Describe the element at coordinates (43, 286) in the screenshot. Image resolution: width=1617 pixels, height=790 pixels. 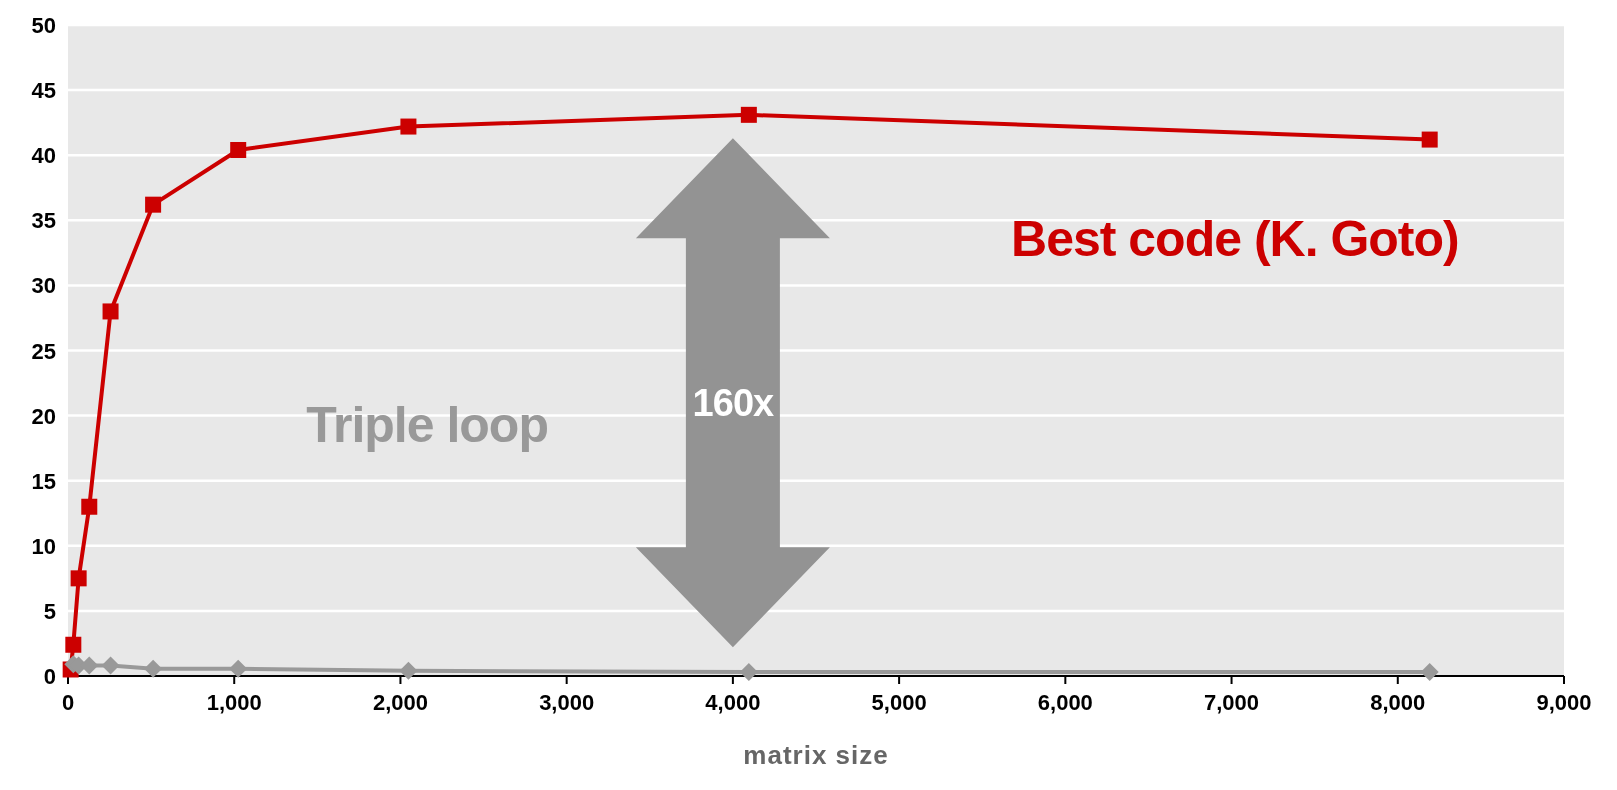
I see `y-tick-label: 30` at that location.